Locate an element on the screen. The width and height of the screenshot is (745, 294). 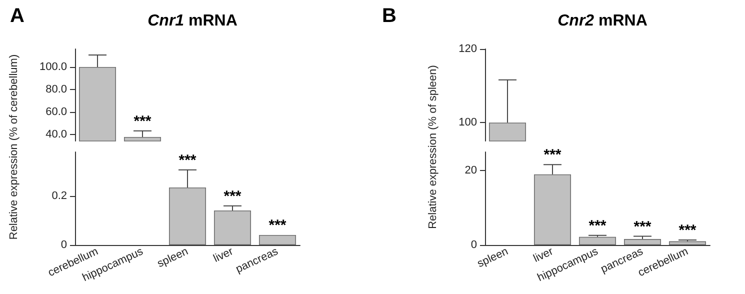
y-tick-label: 80.0 is located at coordinates (56, 89).